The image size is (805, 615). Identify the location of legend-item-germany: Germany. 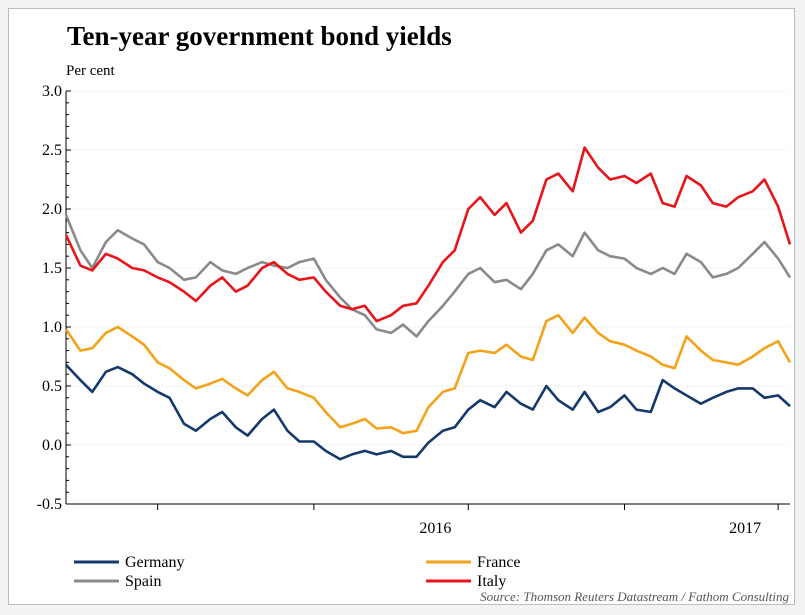
(129, 562).